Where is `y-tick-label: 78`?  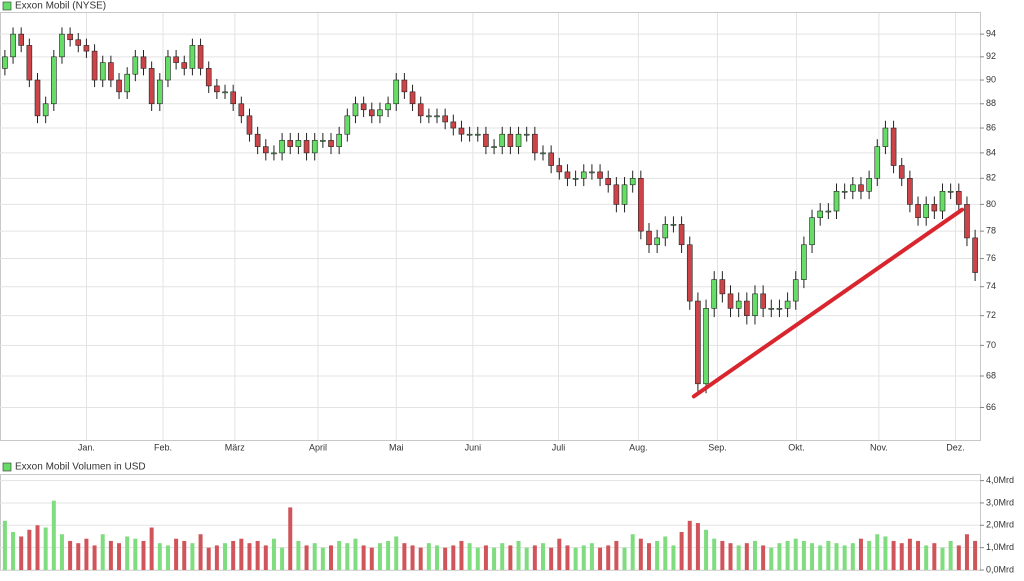 y-tick-label: 78 is located at coordinates (991, 231).